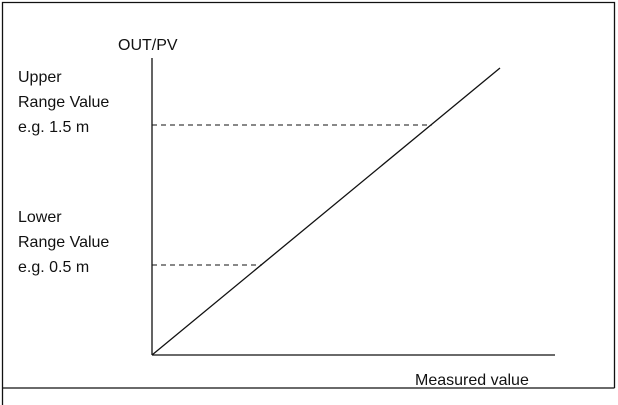 The width and height of the screenshot is (618, 405). What do you see at coordinates (53, 127) in the screenshot?
I see `upper-range-label: e.g. 1.5 m` at bounding box center [53, 127].